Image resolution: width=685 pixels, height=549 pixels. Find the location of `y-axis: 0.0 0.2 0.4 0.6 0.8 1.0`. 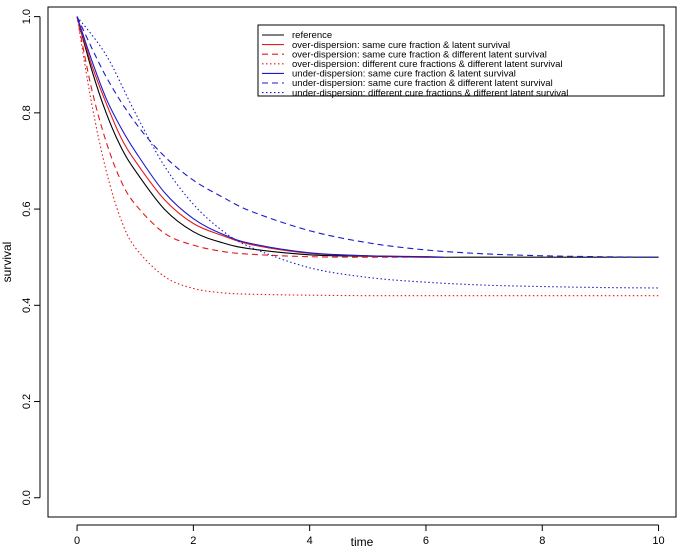

y-axis: 0.0 0.2 0.4 0.6 0.8 1.0 is located at coordinates (31, 257).